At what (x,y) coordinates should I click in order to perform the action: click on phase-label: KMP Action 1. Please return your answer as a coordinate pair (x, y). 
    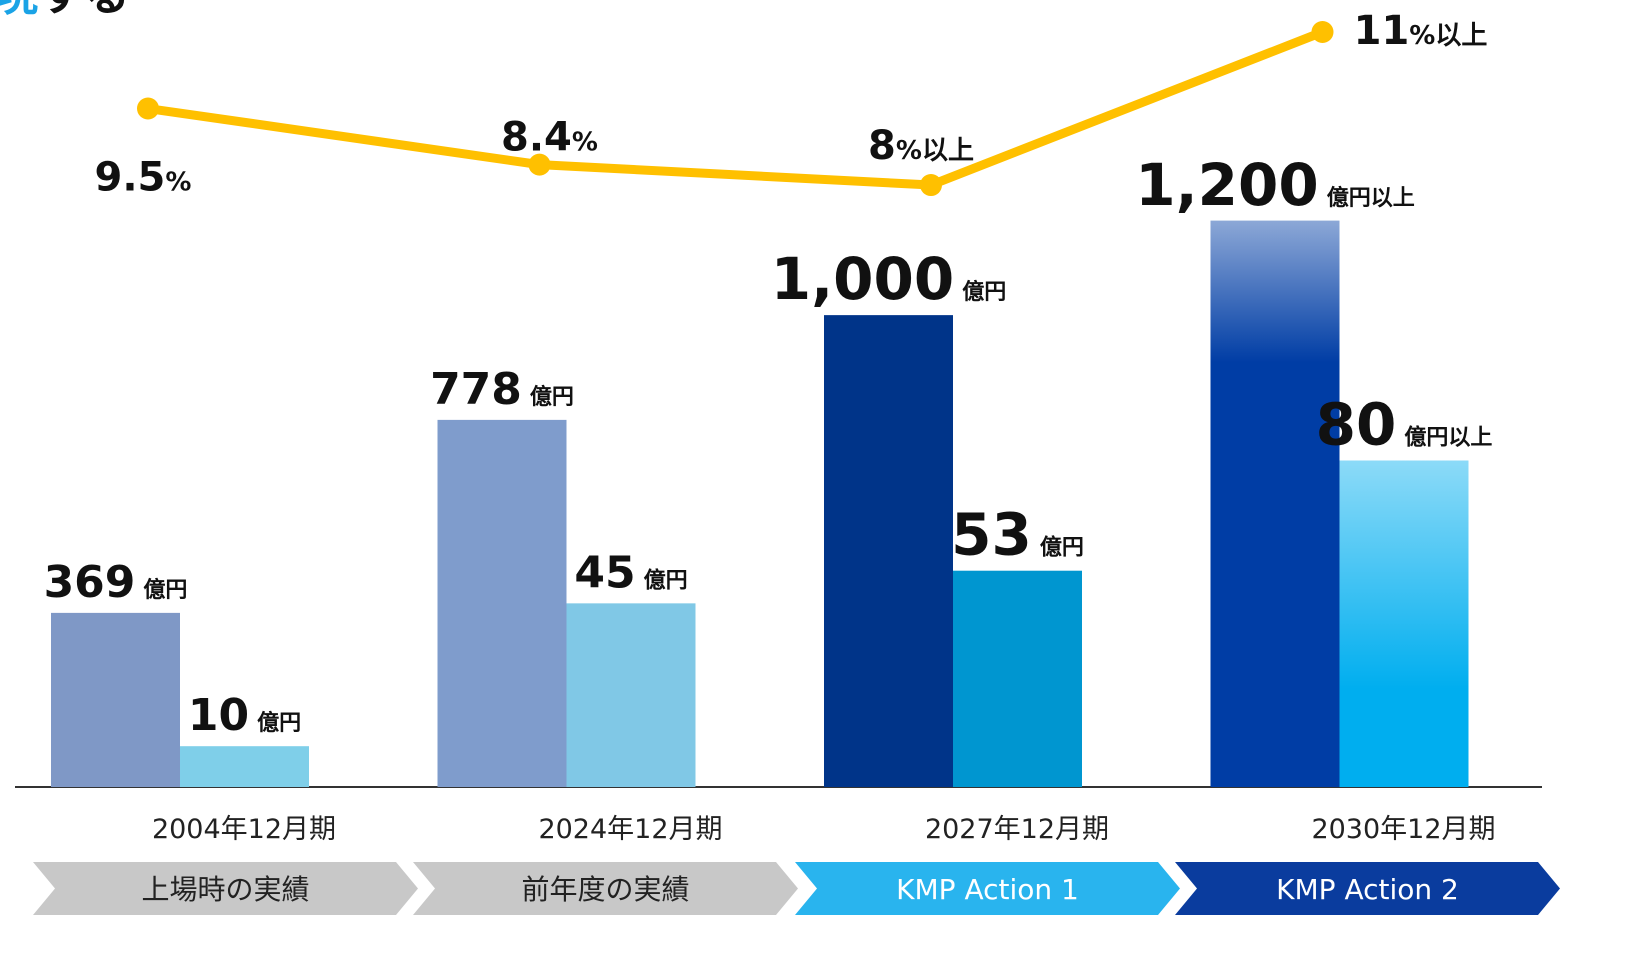
    Looking at the image, I should click on (987, 889).